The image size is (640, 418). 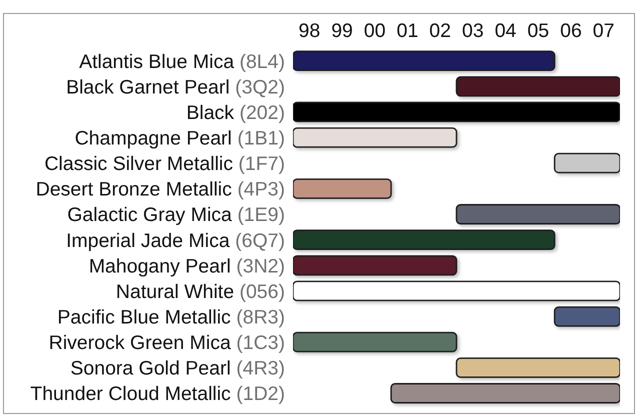 I want to click on y-tick-label: Desert Bronze Metallic (4P3), so click(x=160, y=189).